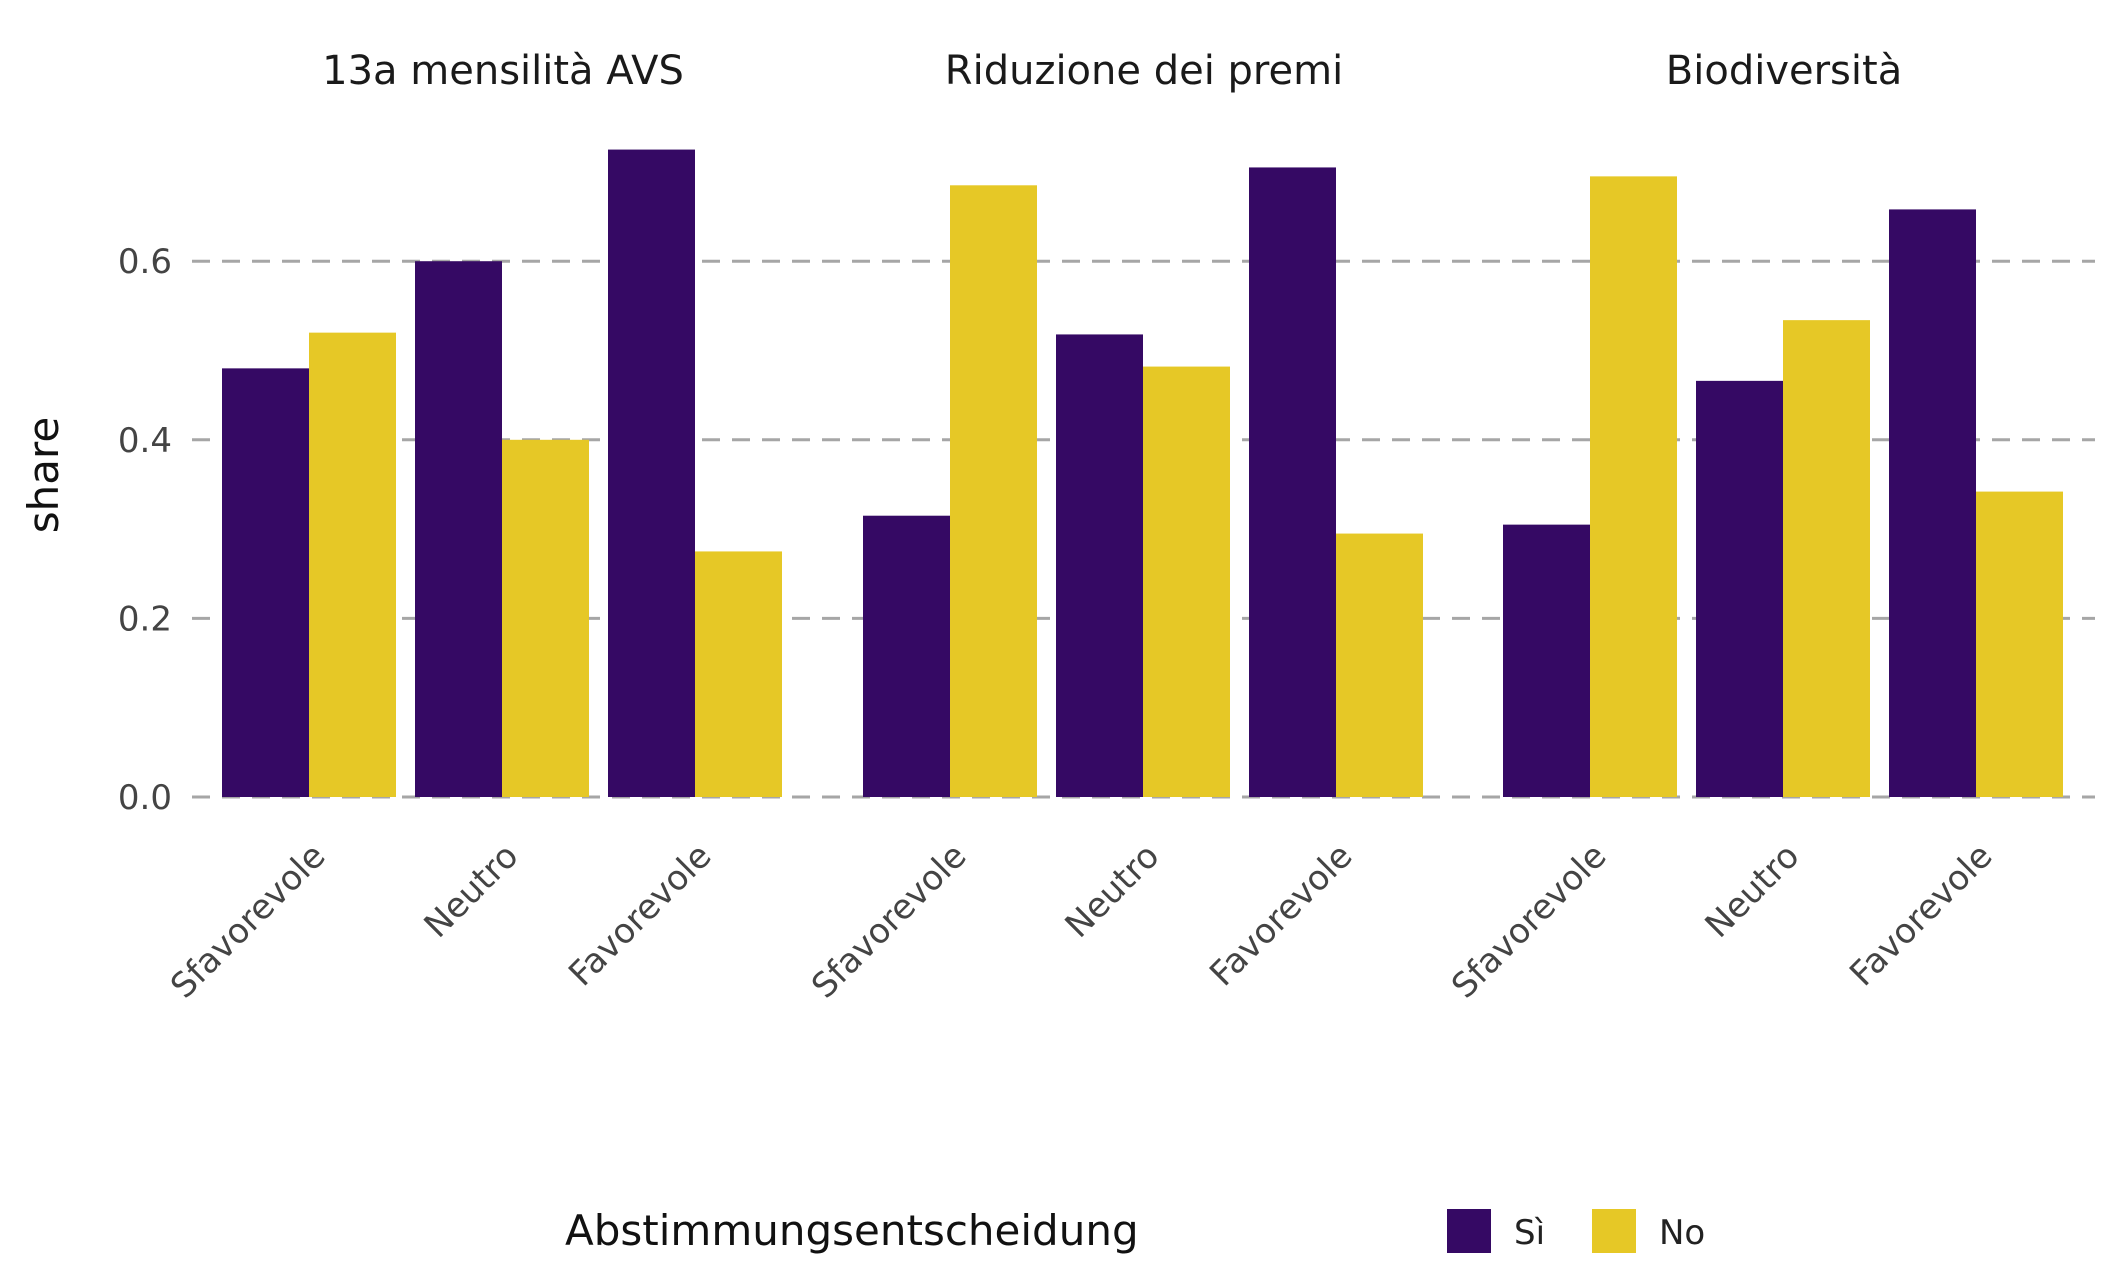 Image resolution: width=2110 pixels, height=1280 pixels. Describe the element at coordinates (503, 71) in the screenshot. I see `facet-title: 13a mensilità AVS` at that location.